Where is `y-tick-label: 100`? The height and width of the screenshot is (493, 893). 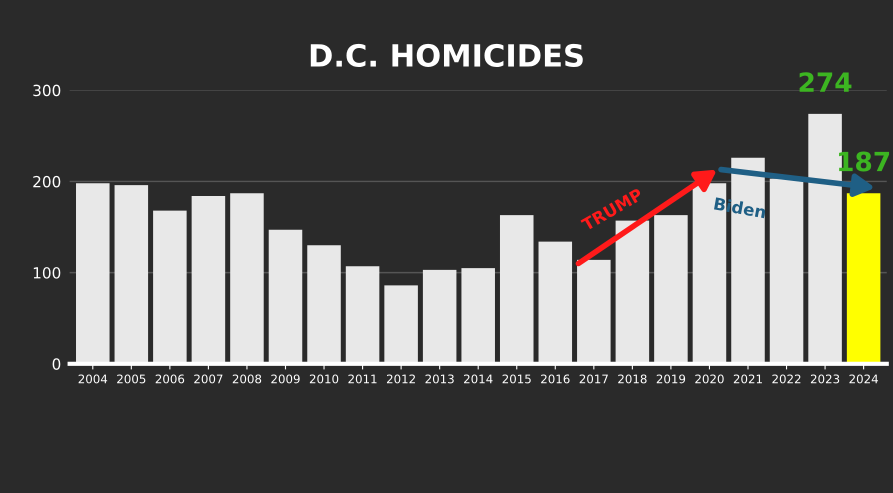
y-tick-label: 100 is located at coordinates (47, 273).